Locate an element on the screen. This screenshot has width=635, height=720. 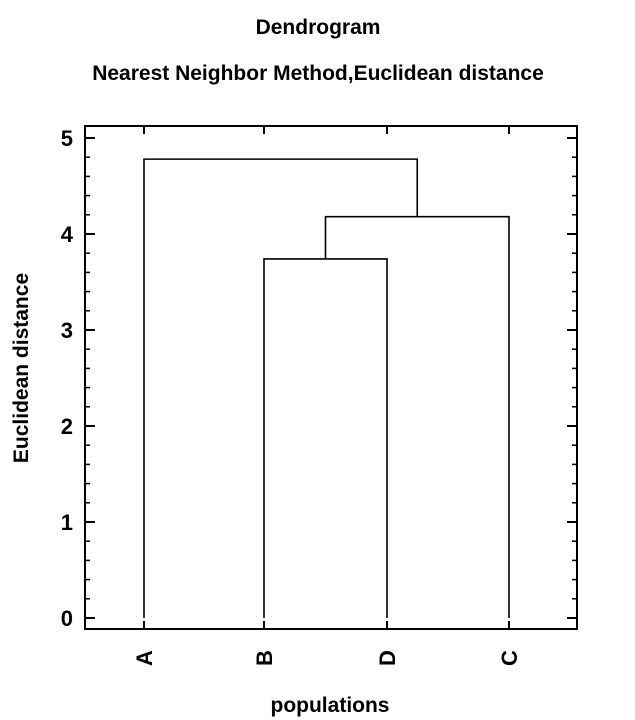
y-axis-tick-labels: 0 1 2 3 4 5 is located at coordinates (67, 378).